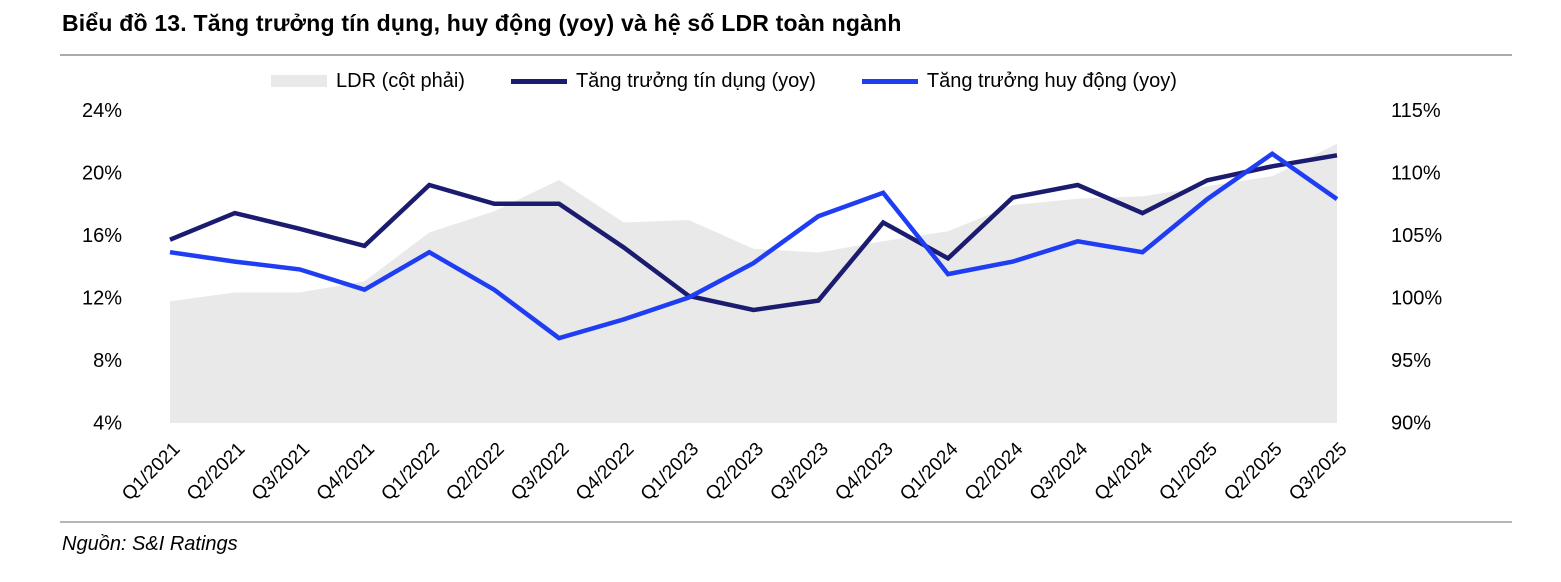 This screenshot has height=582, width=1561. What do you see at coordinates (102, 236) in the screenshot?
I see `left-axis-tick: 16%` at bounding box center [102, 236].